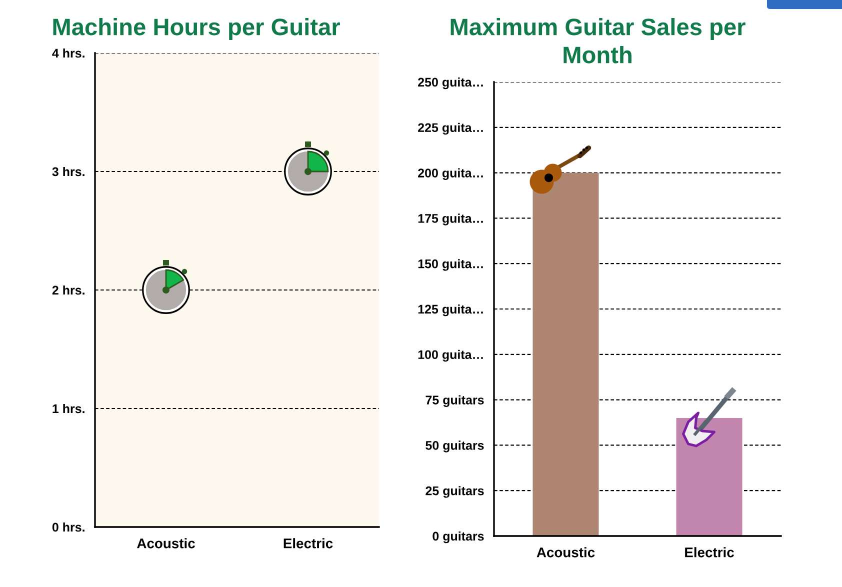  Describe the element at coordinates (196, 29) in the screenshot. I see `chart-title: Machine Hours per Guitar` at that location.